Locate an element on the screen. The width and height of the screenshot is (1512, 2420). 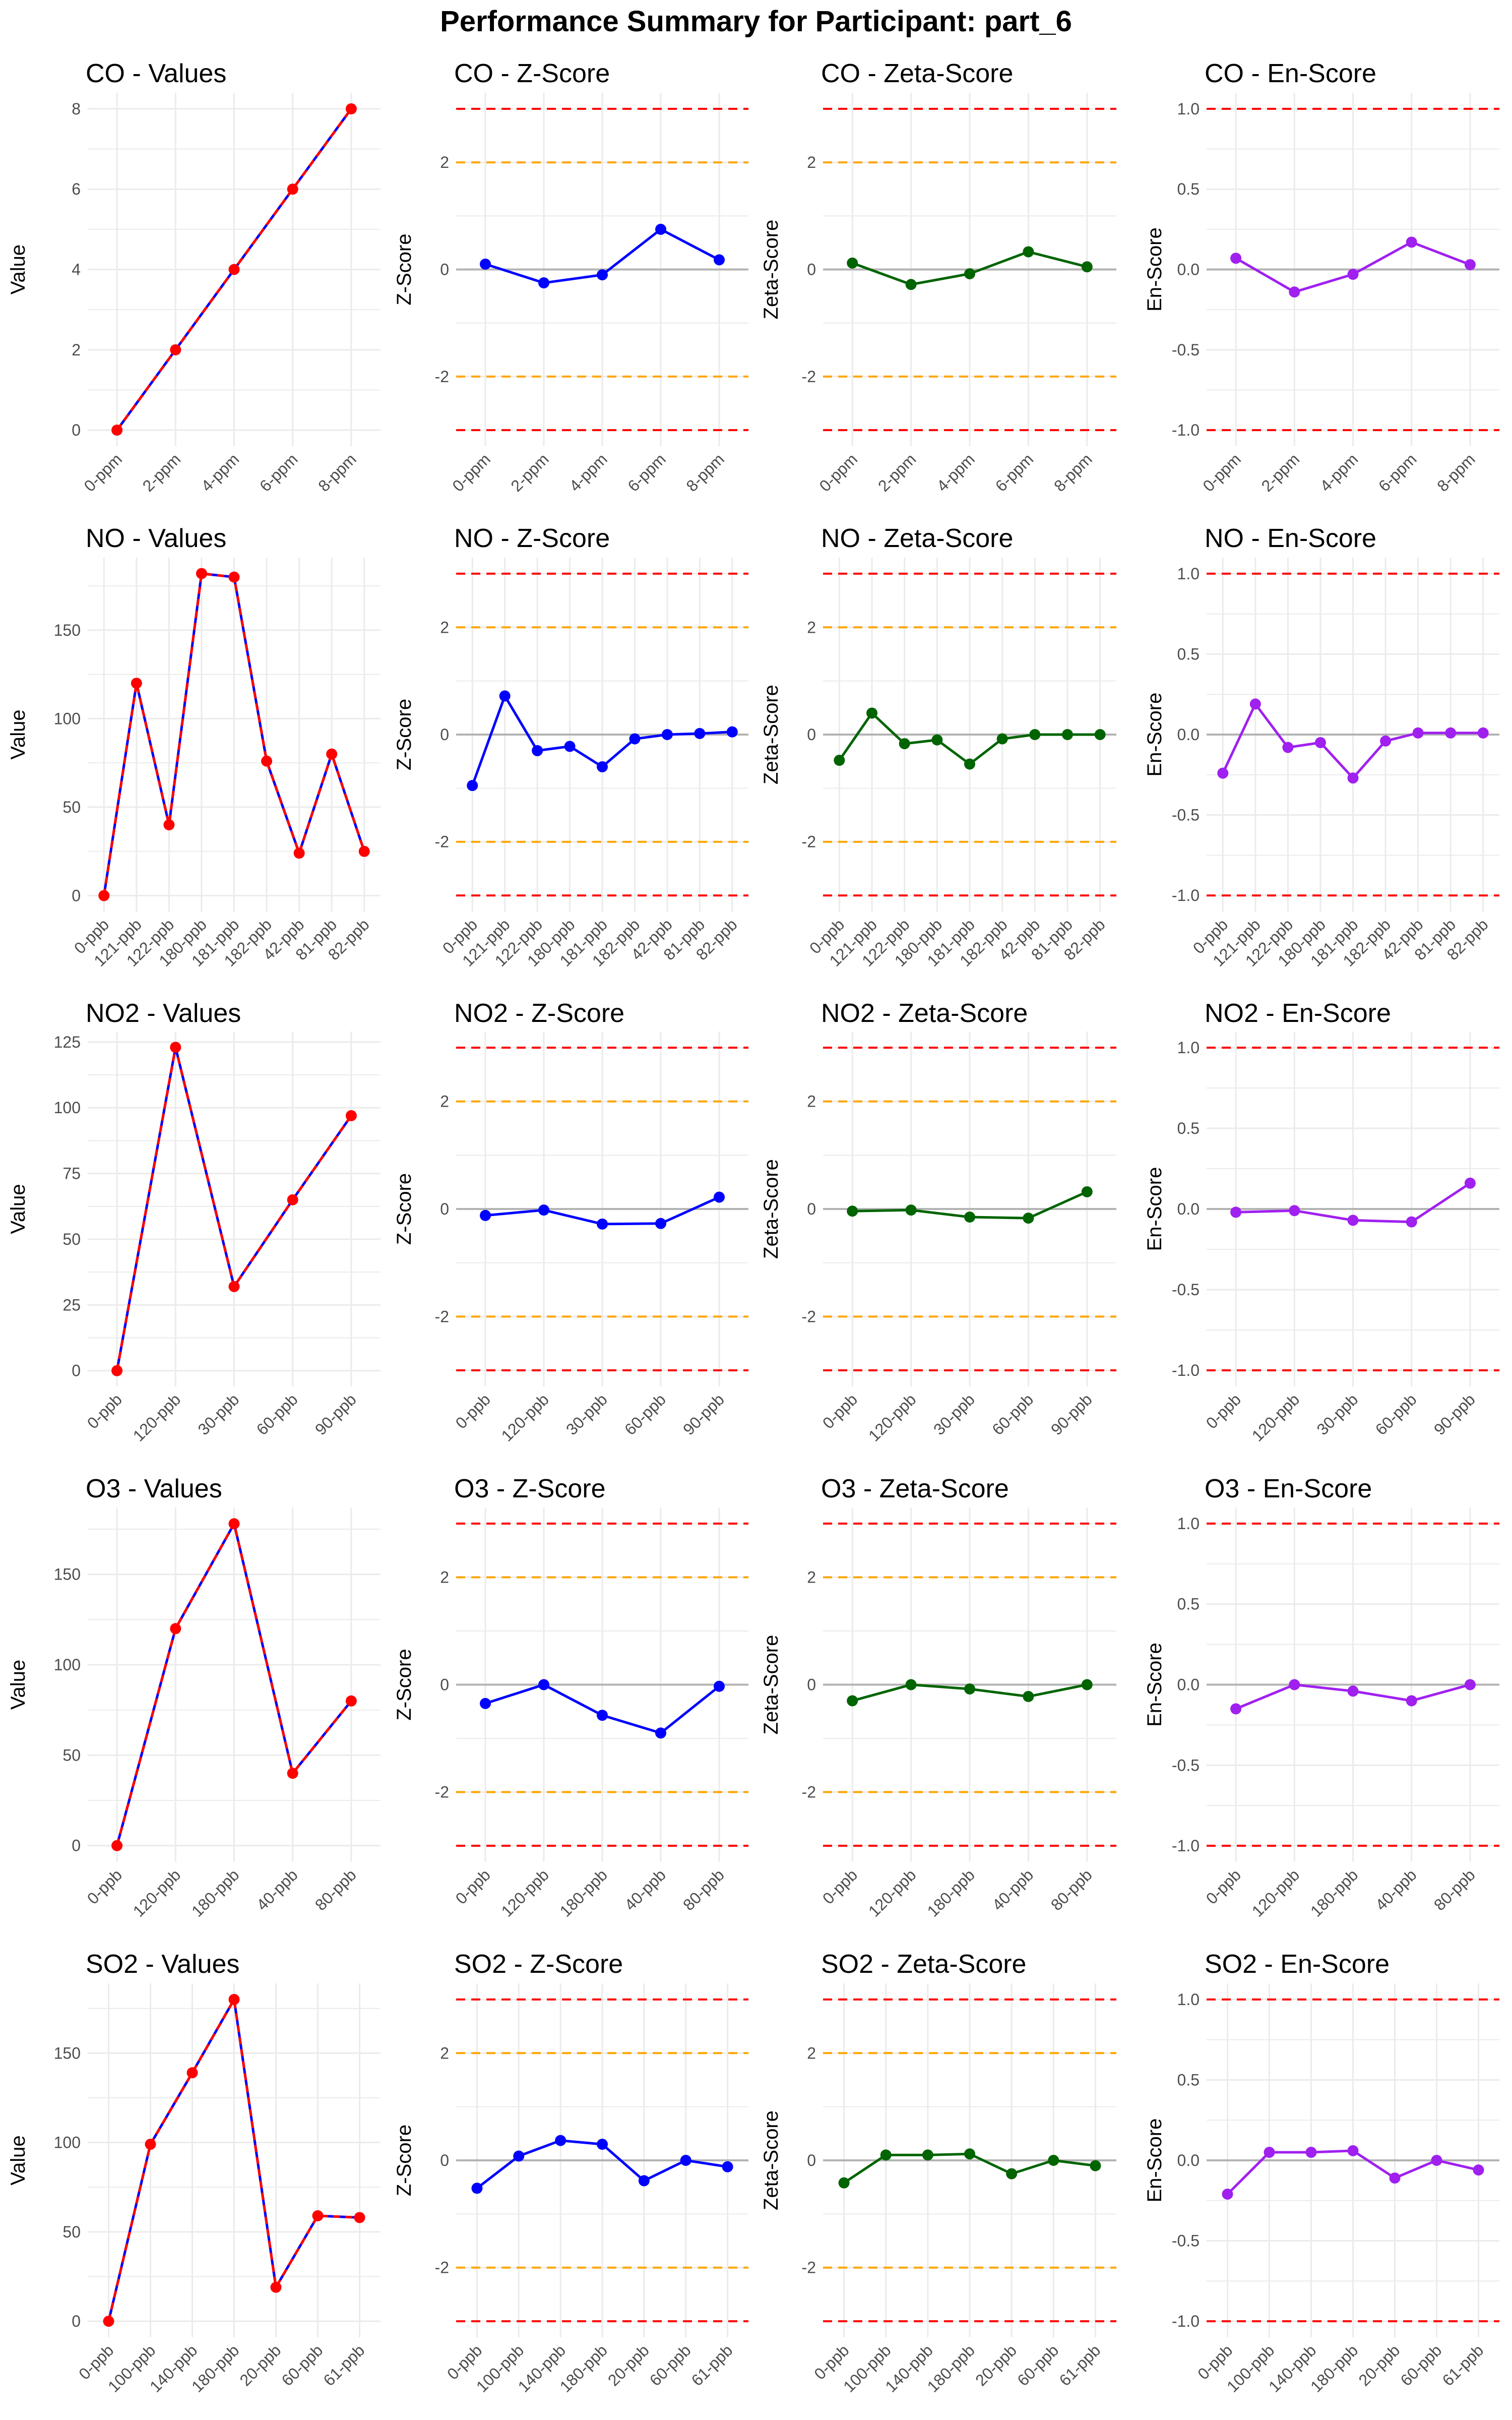
panel-title: CO - Zeta-Score is located at coordinates (917, 73).